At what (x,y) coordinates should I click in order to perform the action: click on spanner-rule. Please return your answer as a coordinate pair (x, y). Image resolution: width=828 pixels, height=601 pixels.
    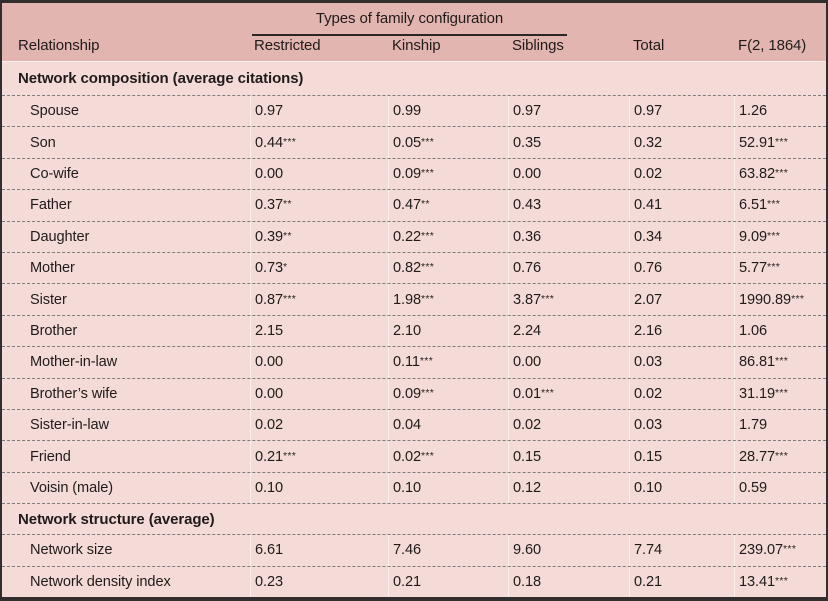
    Looking at the image, I should click on (409, 35).